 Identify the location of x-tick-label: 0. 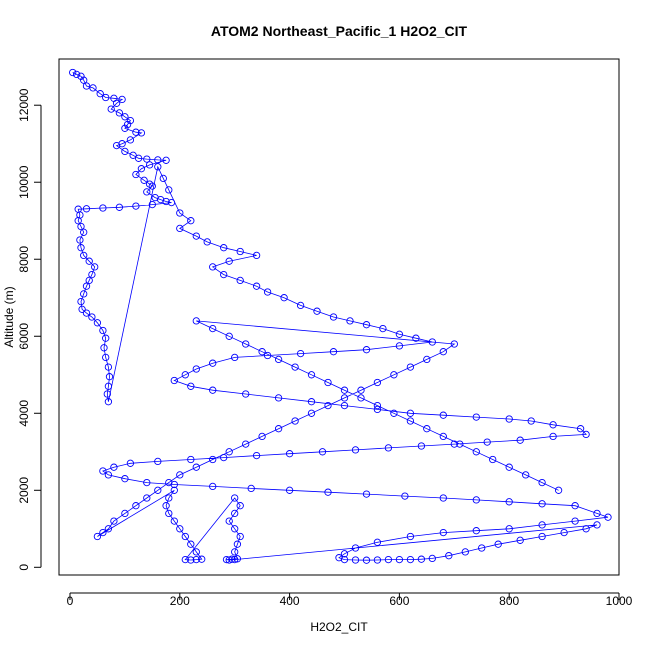
(70, 601).